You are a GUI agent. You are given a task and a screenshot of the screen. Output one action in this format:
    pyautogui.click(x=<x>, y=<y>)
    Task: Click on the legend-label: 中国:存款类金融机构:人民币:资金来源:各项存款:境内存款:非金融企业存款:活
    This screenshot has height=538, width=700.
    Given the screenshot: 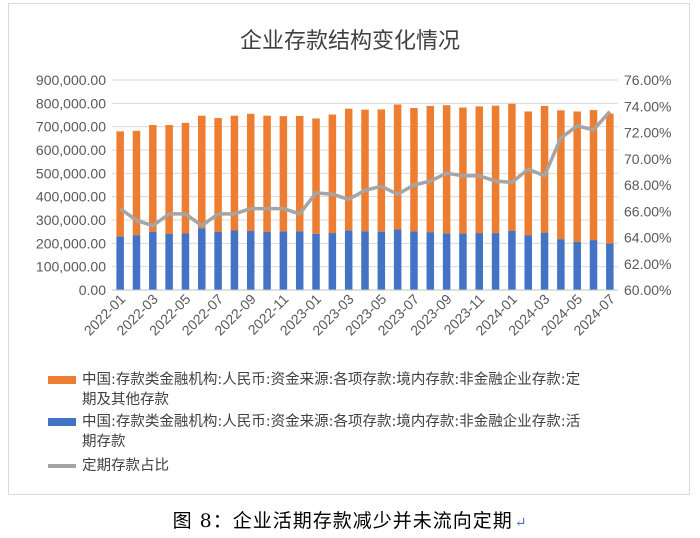 What is the action you would take?
    pyautogui.click(x=331, y=421)
    